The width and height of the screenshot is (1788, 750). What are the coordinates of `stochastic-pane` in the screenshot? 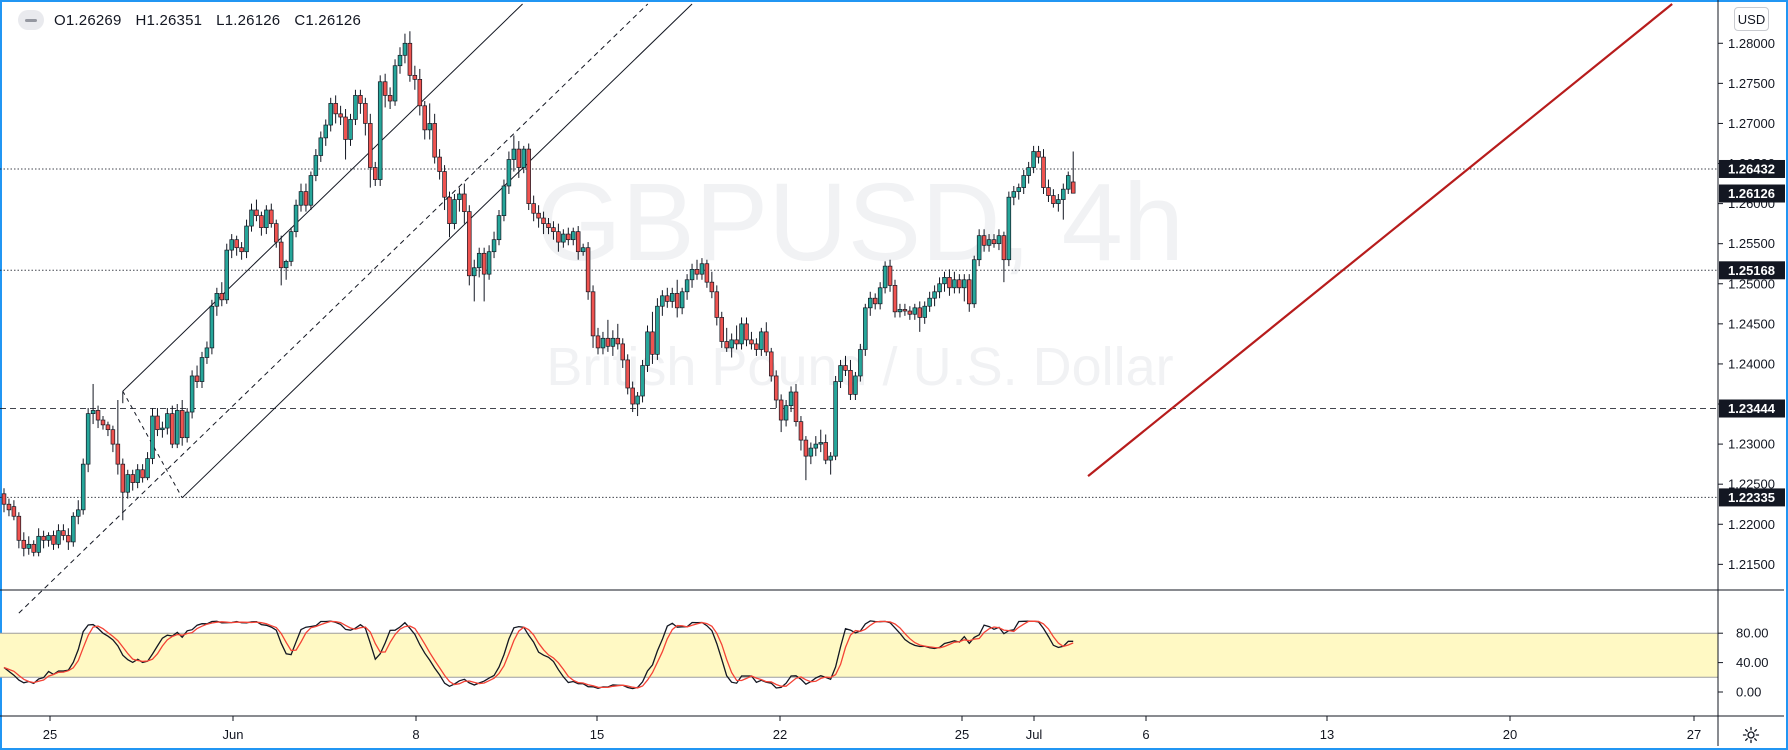 It's located at (859, 655).